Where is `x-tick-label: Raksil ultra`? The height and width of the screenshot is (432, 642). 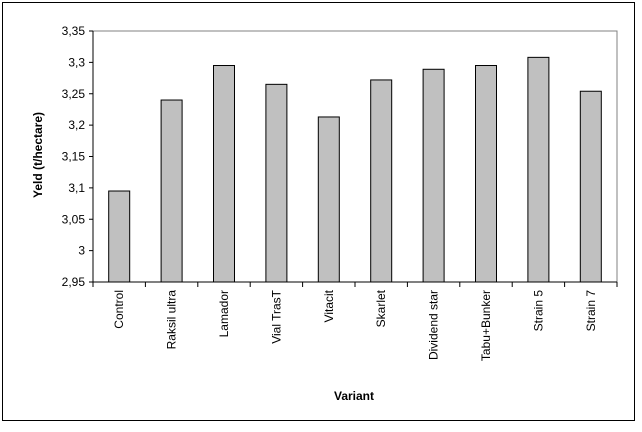
x-tick-label: Raksil ultra is located at coordinates (172, 320).